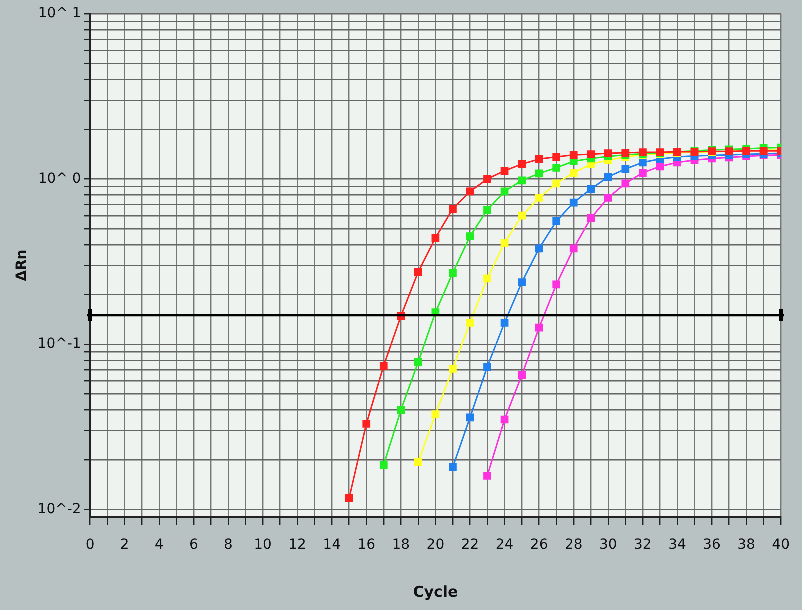 The image size is (802, 610). What do you see at coordinates (643, 545) in the screenshot?
I see `x-tick-label: 32` at bounding box center [643, 545].